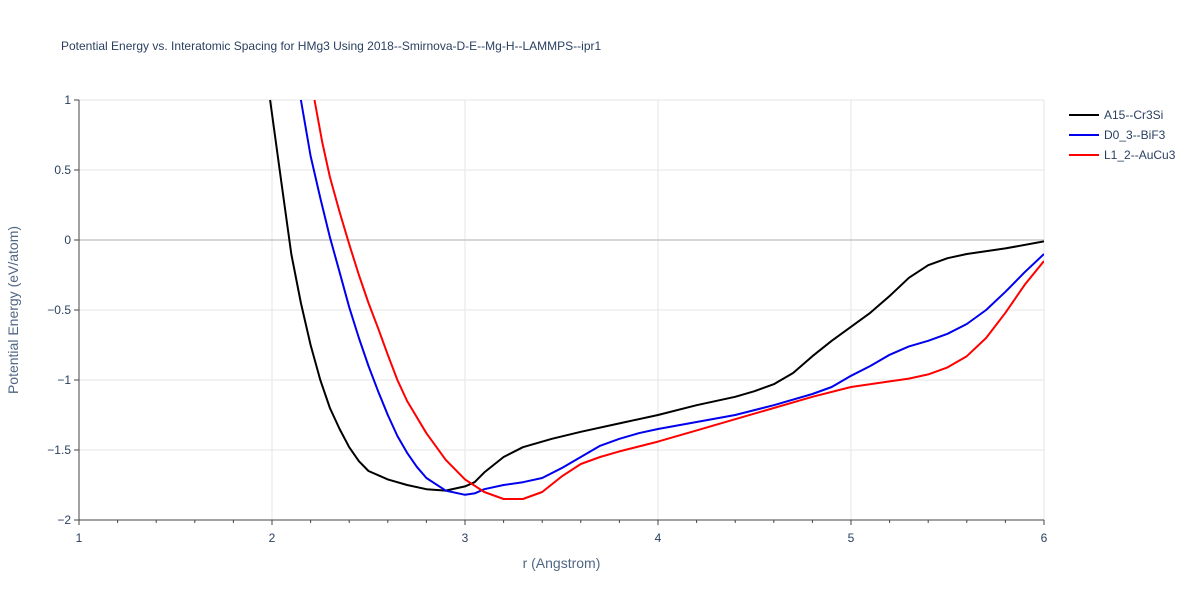  What do you see at coordinates (64, 380) in the screenshot?
I see `y-tick-label: −1` at bounding box center [64, 380].